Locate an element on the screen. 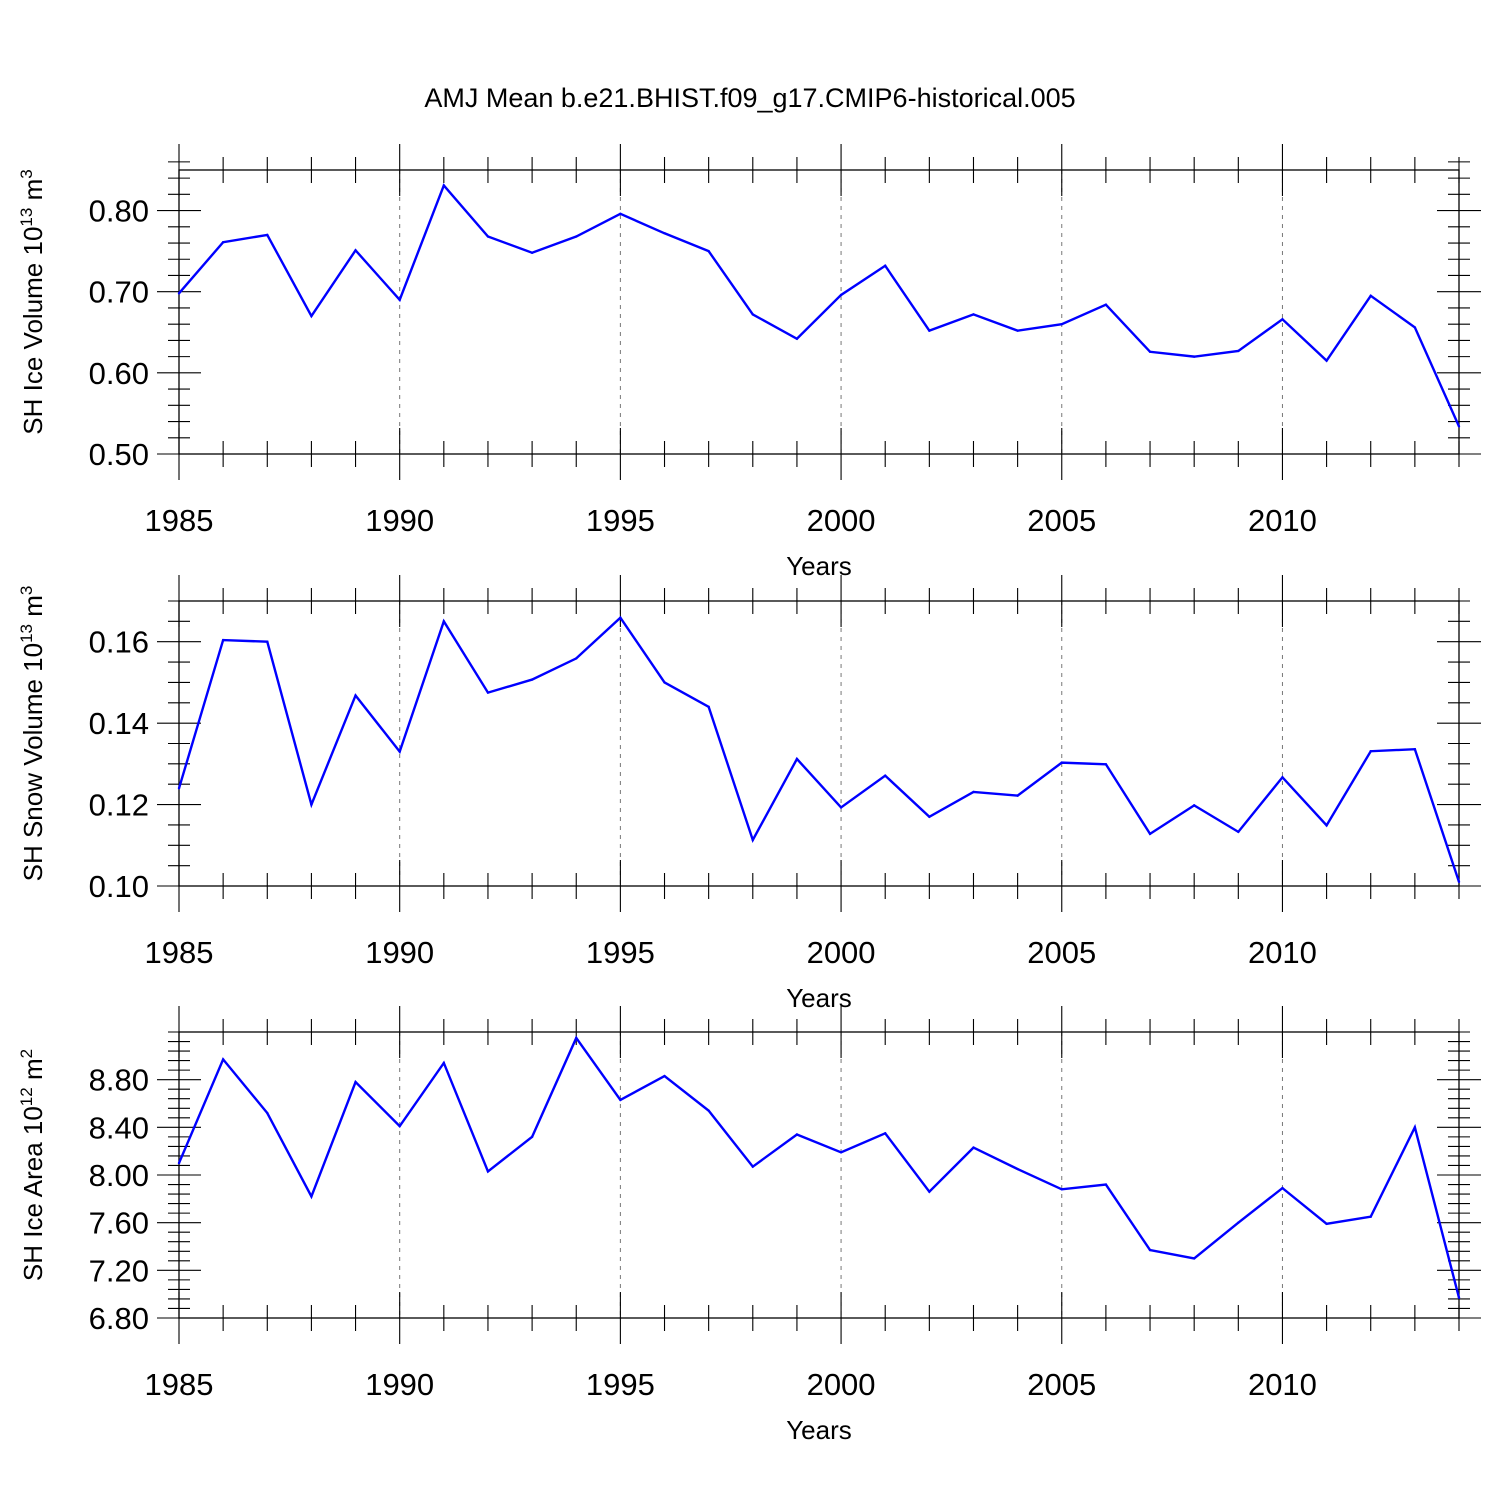 This screenshot has height=1500, width=1500. y-tick-label: 0.10 is located at coordinates (119, 886).